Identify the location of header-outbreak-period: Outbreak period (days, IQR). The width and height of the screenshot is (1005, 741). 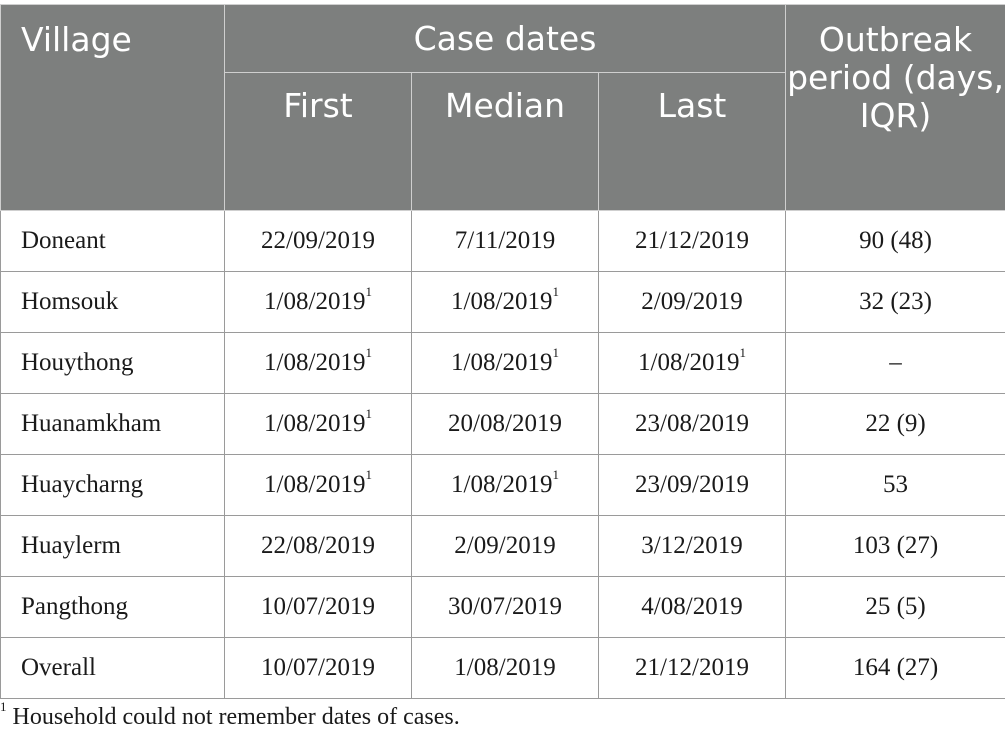
(895, 107).